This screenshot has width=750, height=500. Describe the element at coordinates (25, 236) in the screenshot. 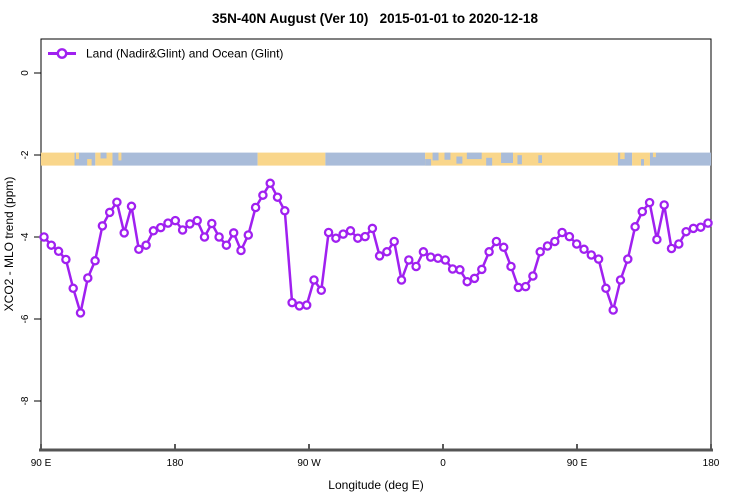

I see `y-tick-label: -4` at that location.